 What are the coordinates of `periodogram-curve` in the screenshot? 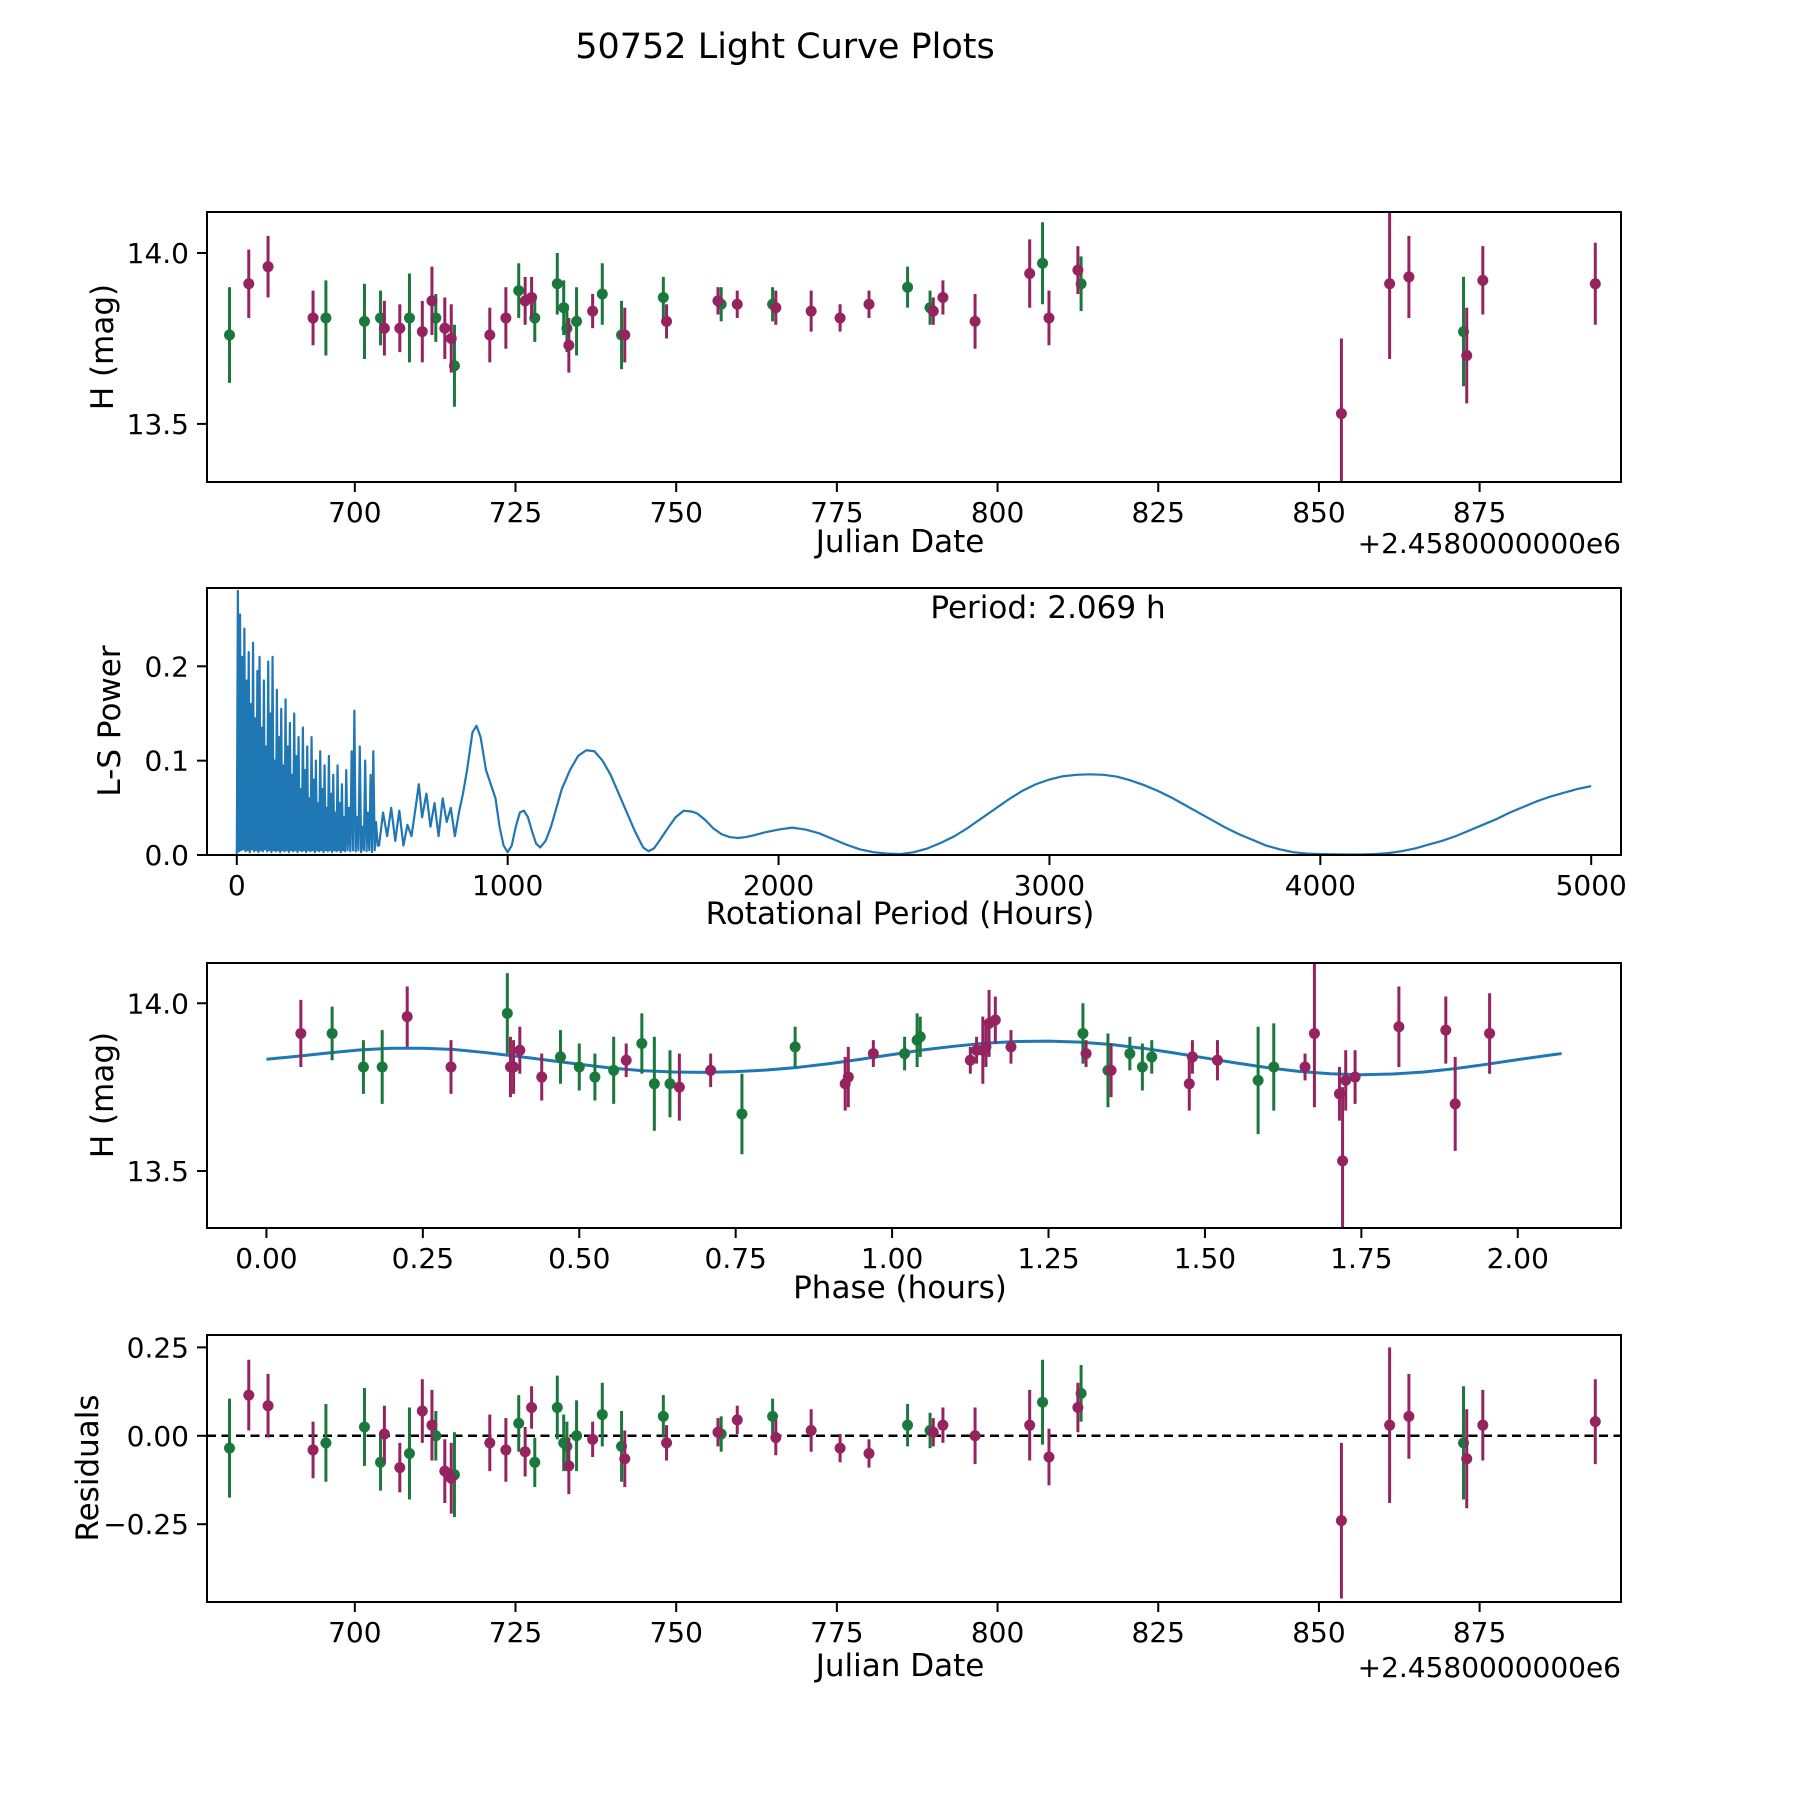 It's located at (913, 722).